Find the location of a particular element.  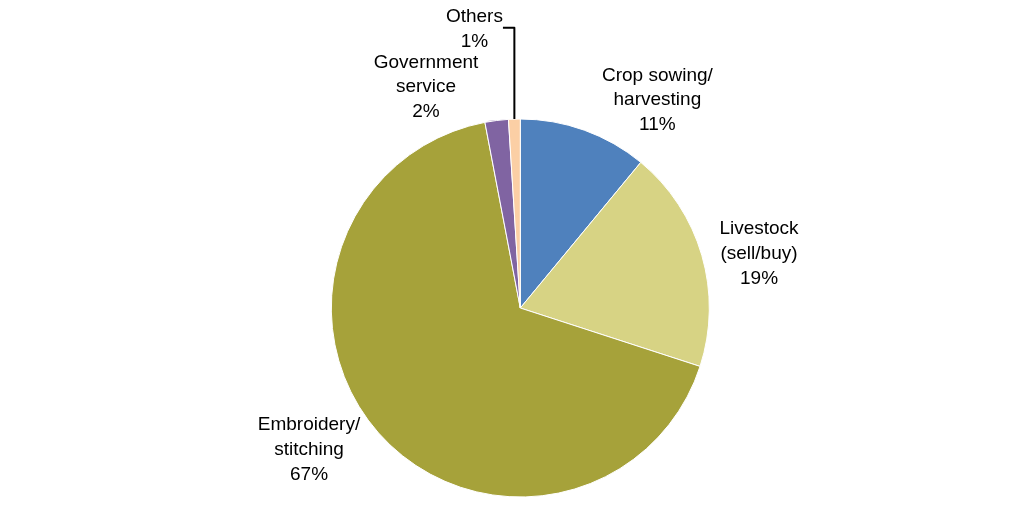

slice-label: Crop sowing/ harvesting is located at coordinates (657, 86).